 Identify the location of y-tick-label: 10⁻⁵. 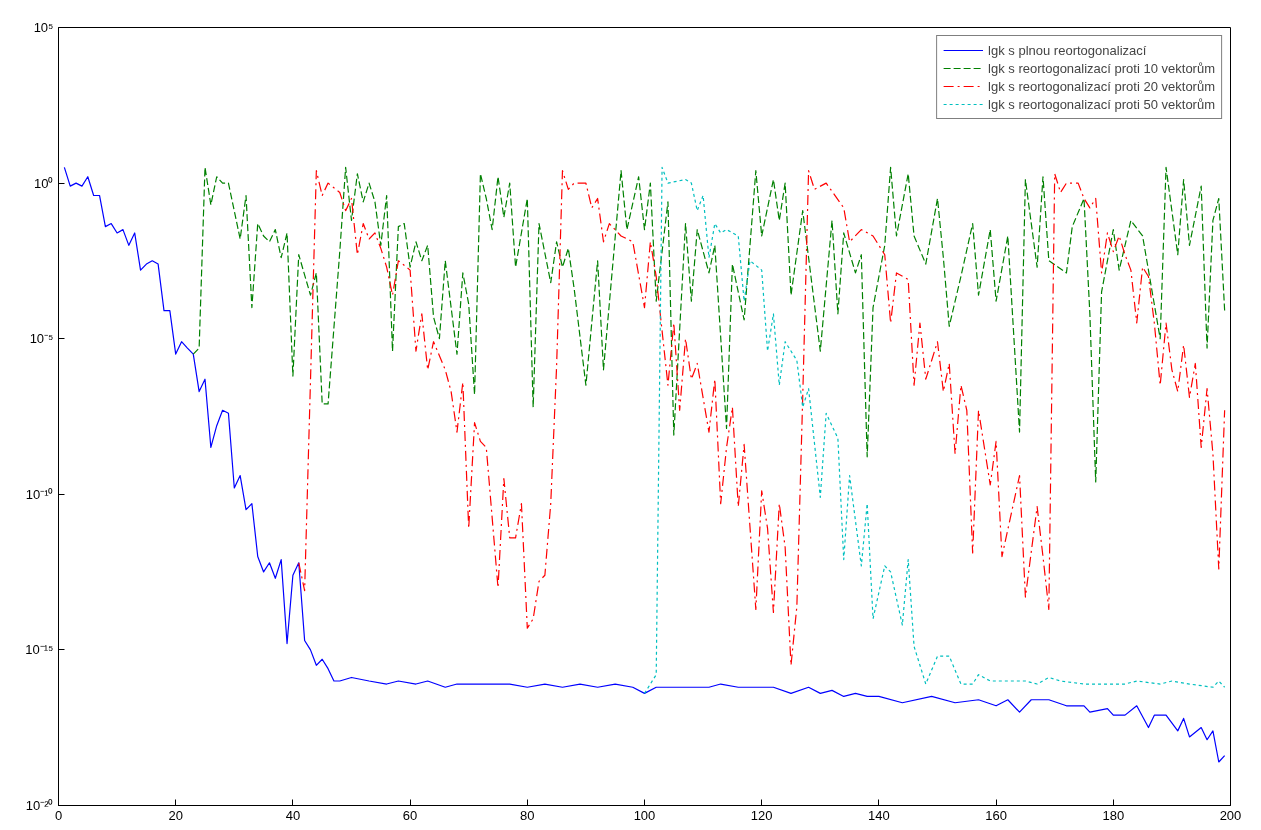
(41, 339).